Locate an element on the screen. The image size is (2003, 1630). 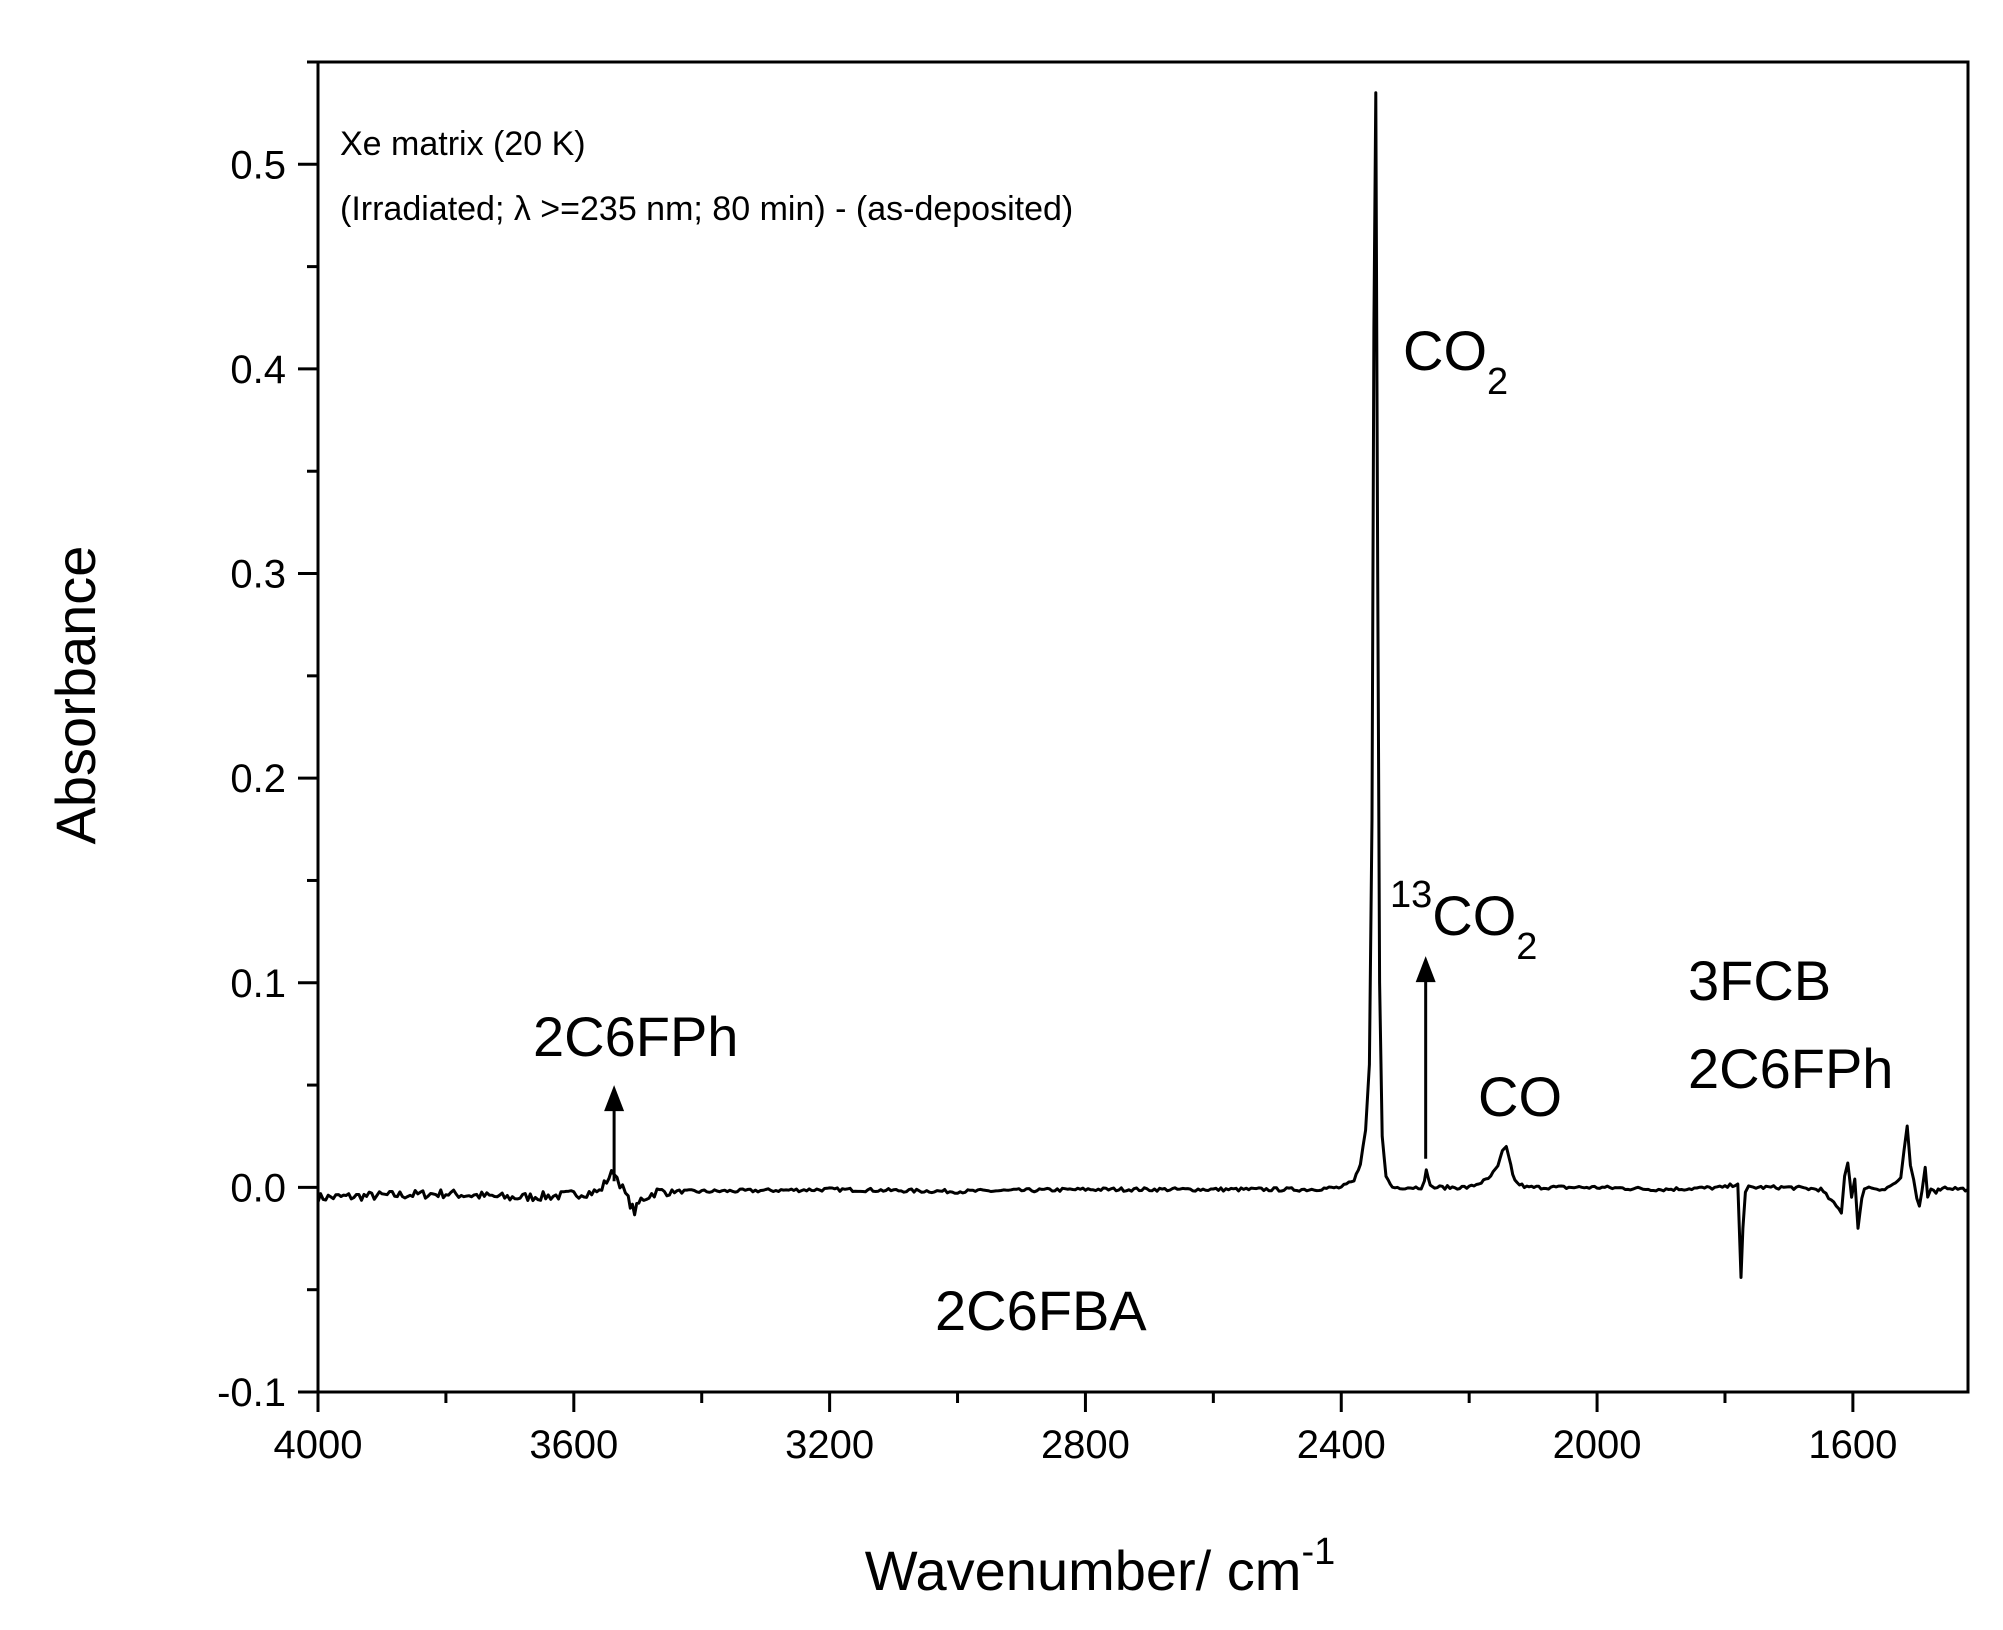
peak-arrows is located at coordinates (1020, 1069).